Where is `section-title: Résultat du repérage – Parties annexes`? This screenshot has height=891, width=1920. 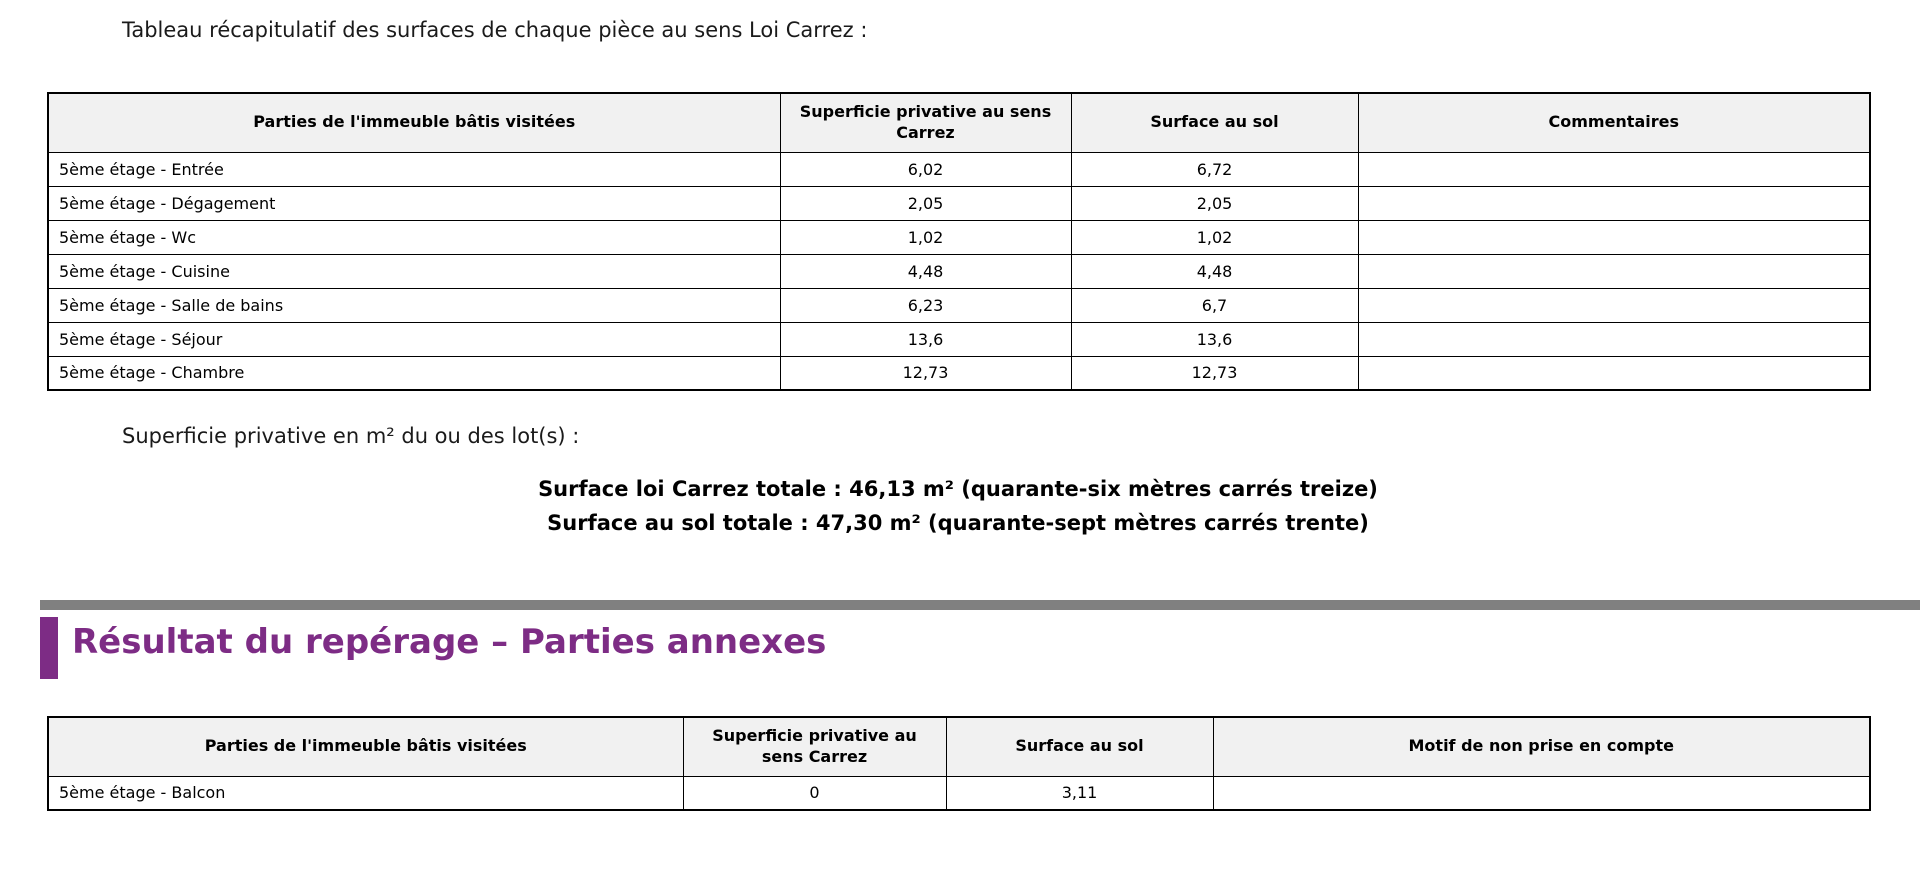
section-title: Résultat du repérage – Parties annexes is located at coordinates (449, 642).